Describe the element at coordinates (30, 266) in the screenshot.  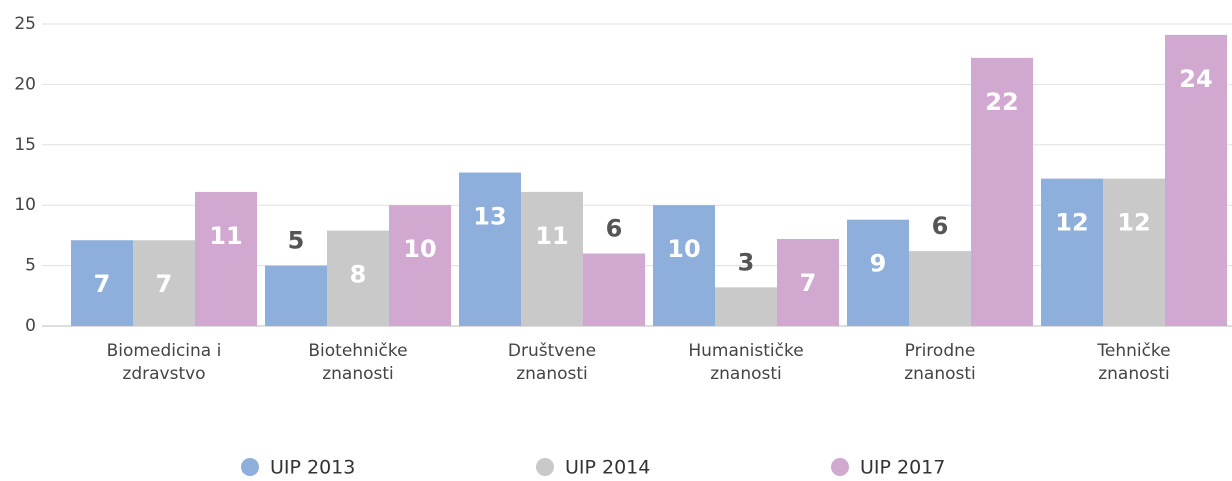
I see `y-tick-label: 5` at that location.